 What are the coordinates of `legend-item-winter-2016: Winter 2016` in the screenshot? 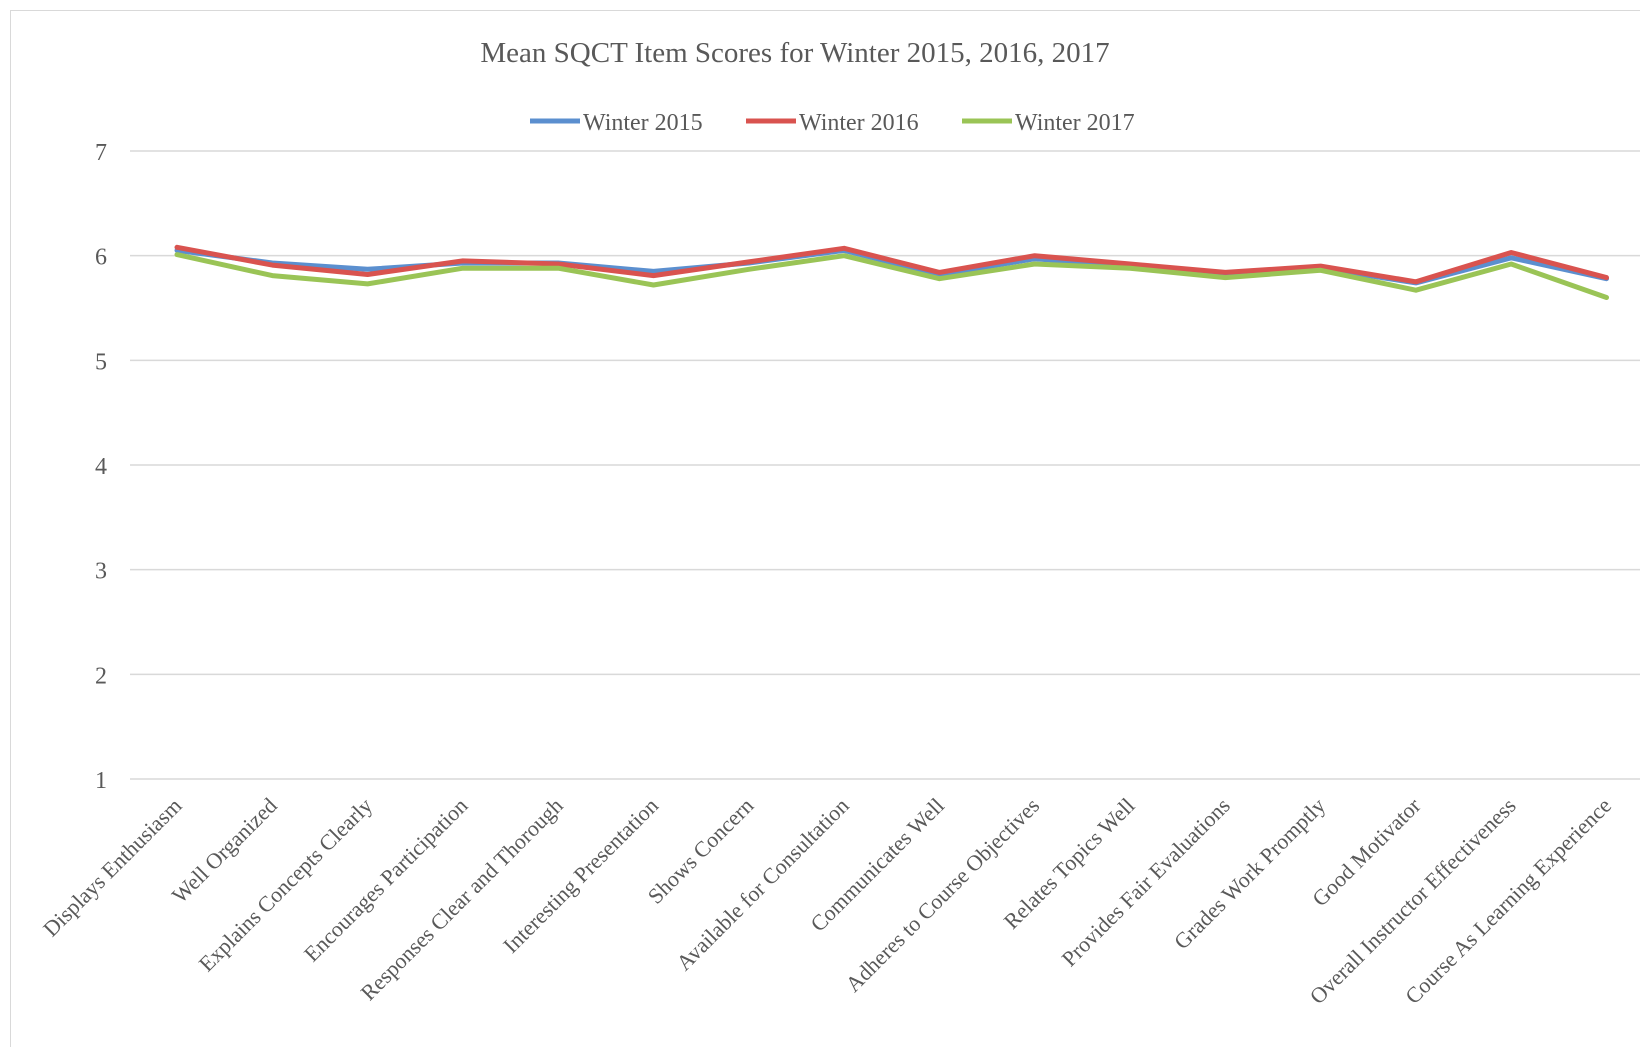 It's located at (832, 123).